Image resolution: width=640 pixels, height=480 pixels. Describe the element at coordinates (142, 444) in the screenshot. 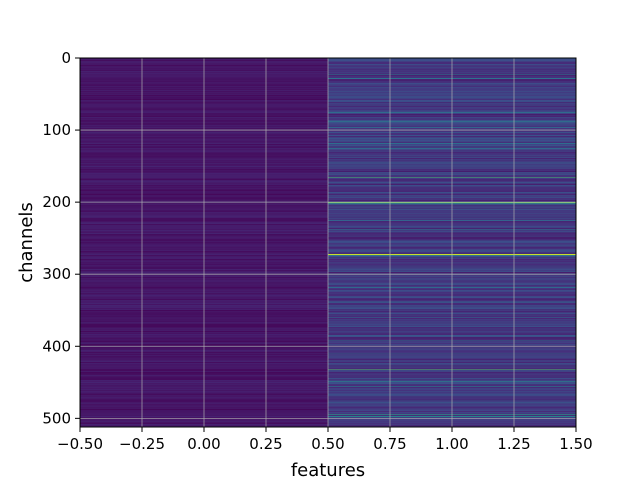

I see `x-tick-label: −0.25` at that location.